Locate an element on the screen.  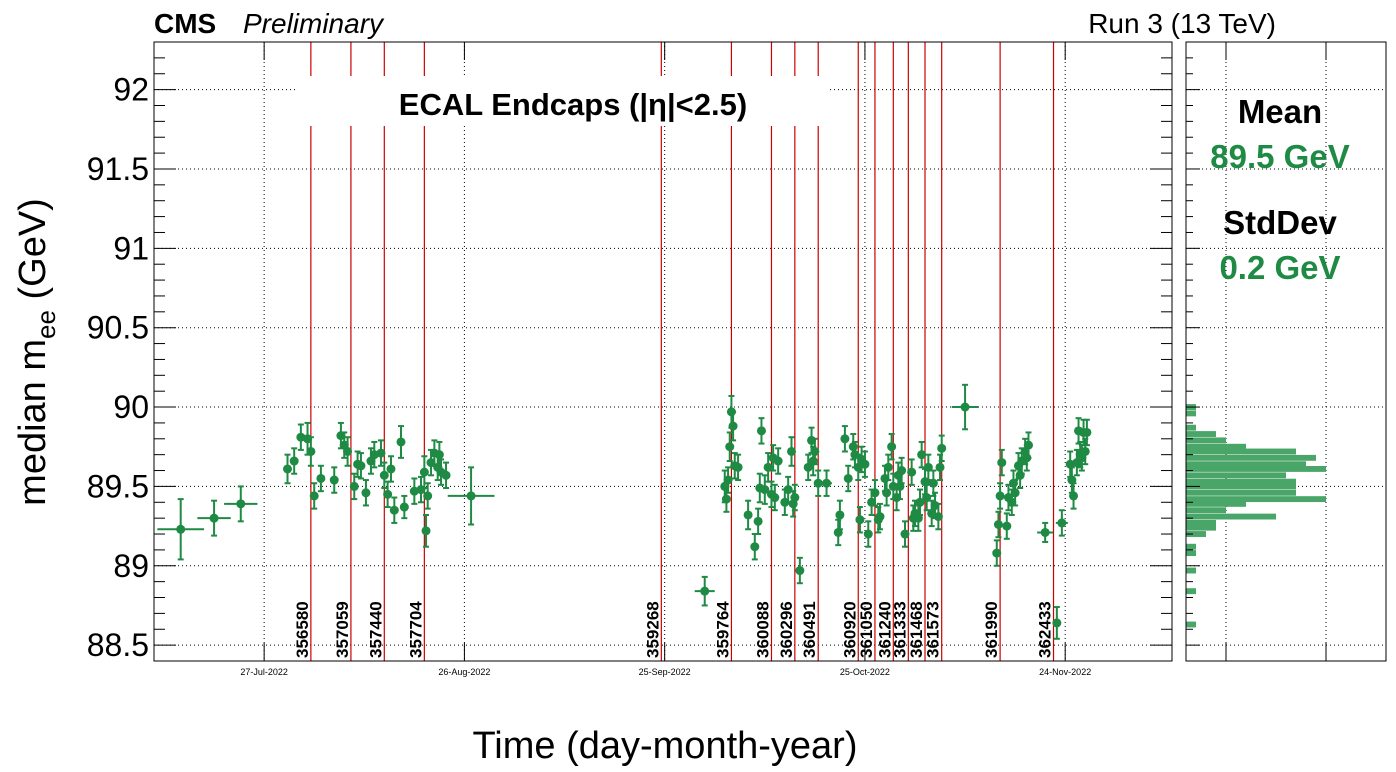
x-tick-label: 24-Nov-2022 is located at coordinates (1065, 672).